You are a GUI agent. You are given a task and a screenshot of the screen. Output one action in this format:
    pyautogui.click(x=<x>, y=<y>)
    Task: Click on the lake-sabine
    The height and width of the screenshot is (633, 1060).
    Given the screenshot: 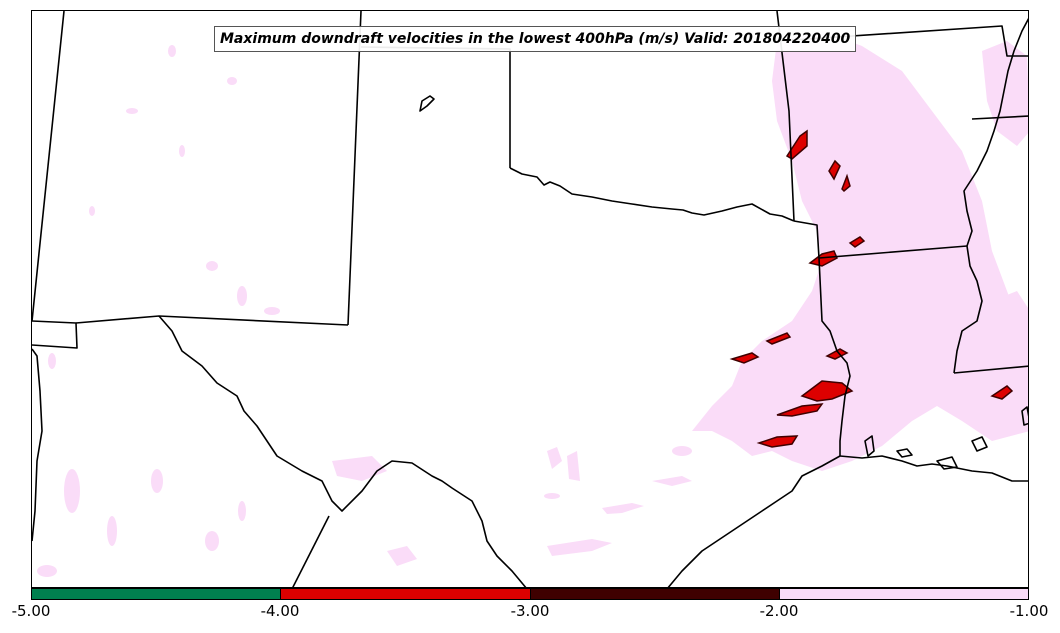 What is the action you would take?
    pyautogui.click(x=869, y=446)
    